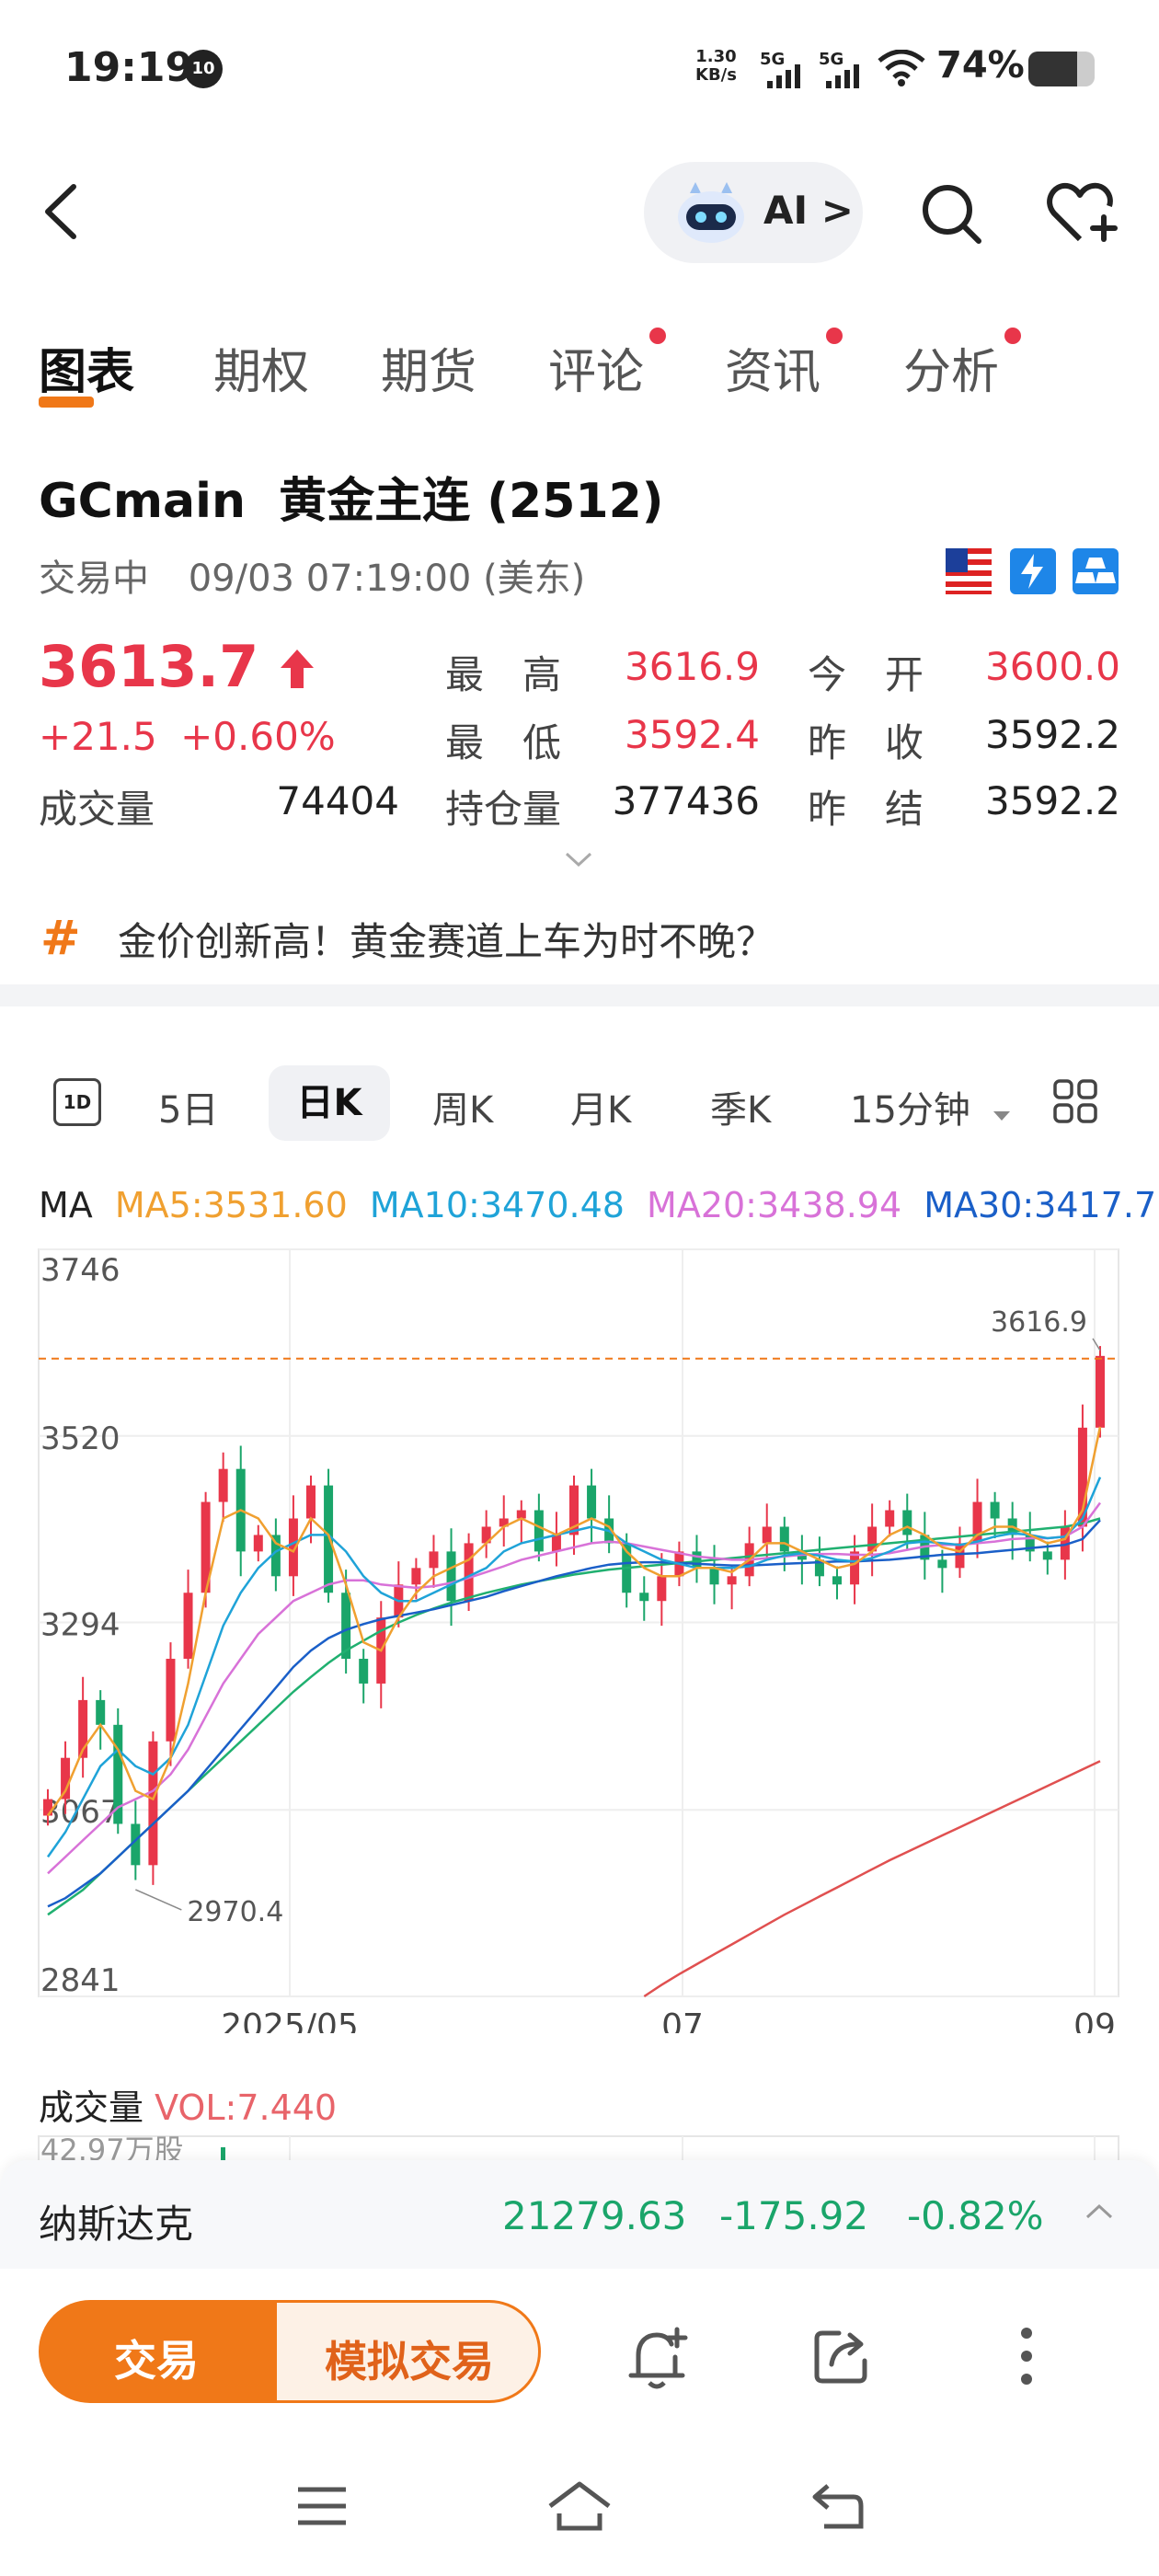 The height and width of the screenshot is (2576, 1159). I want to click on tab-futures: 期货, so click(428, 367).